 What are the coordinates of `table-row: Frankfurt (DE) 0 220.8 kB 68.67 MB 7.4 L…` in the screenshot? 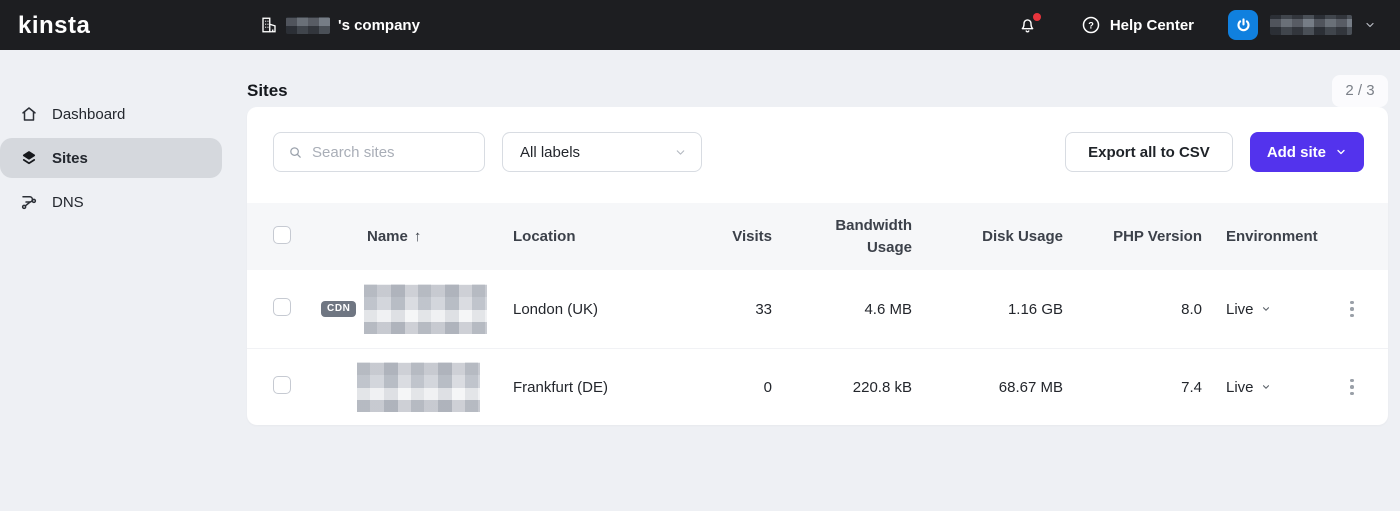 It's located at (817, 386).